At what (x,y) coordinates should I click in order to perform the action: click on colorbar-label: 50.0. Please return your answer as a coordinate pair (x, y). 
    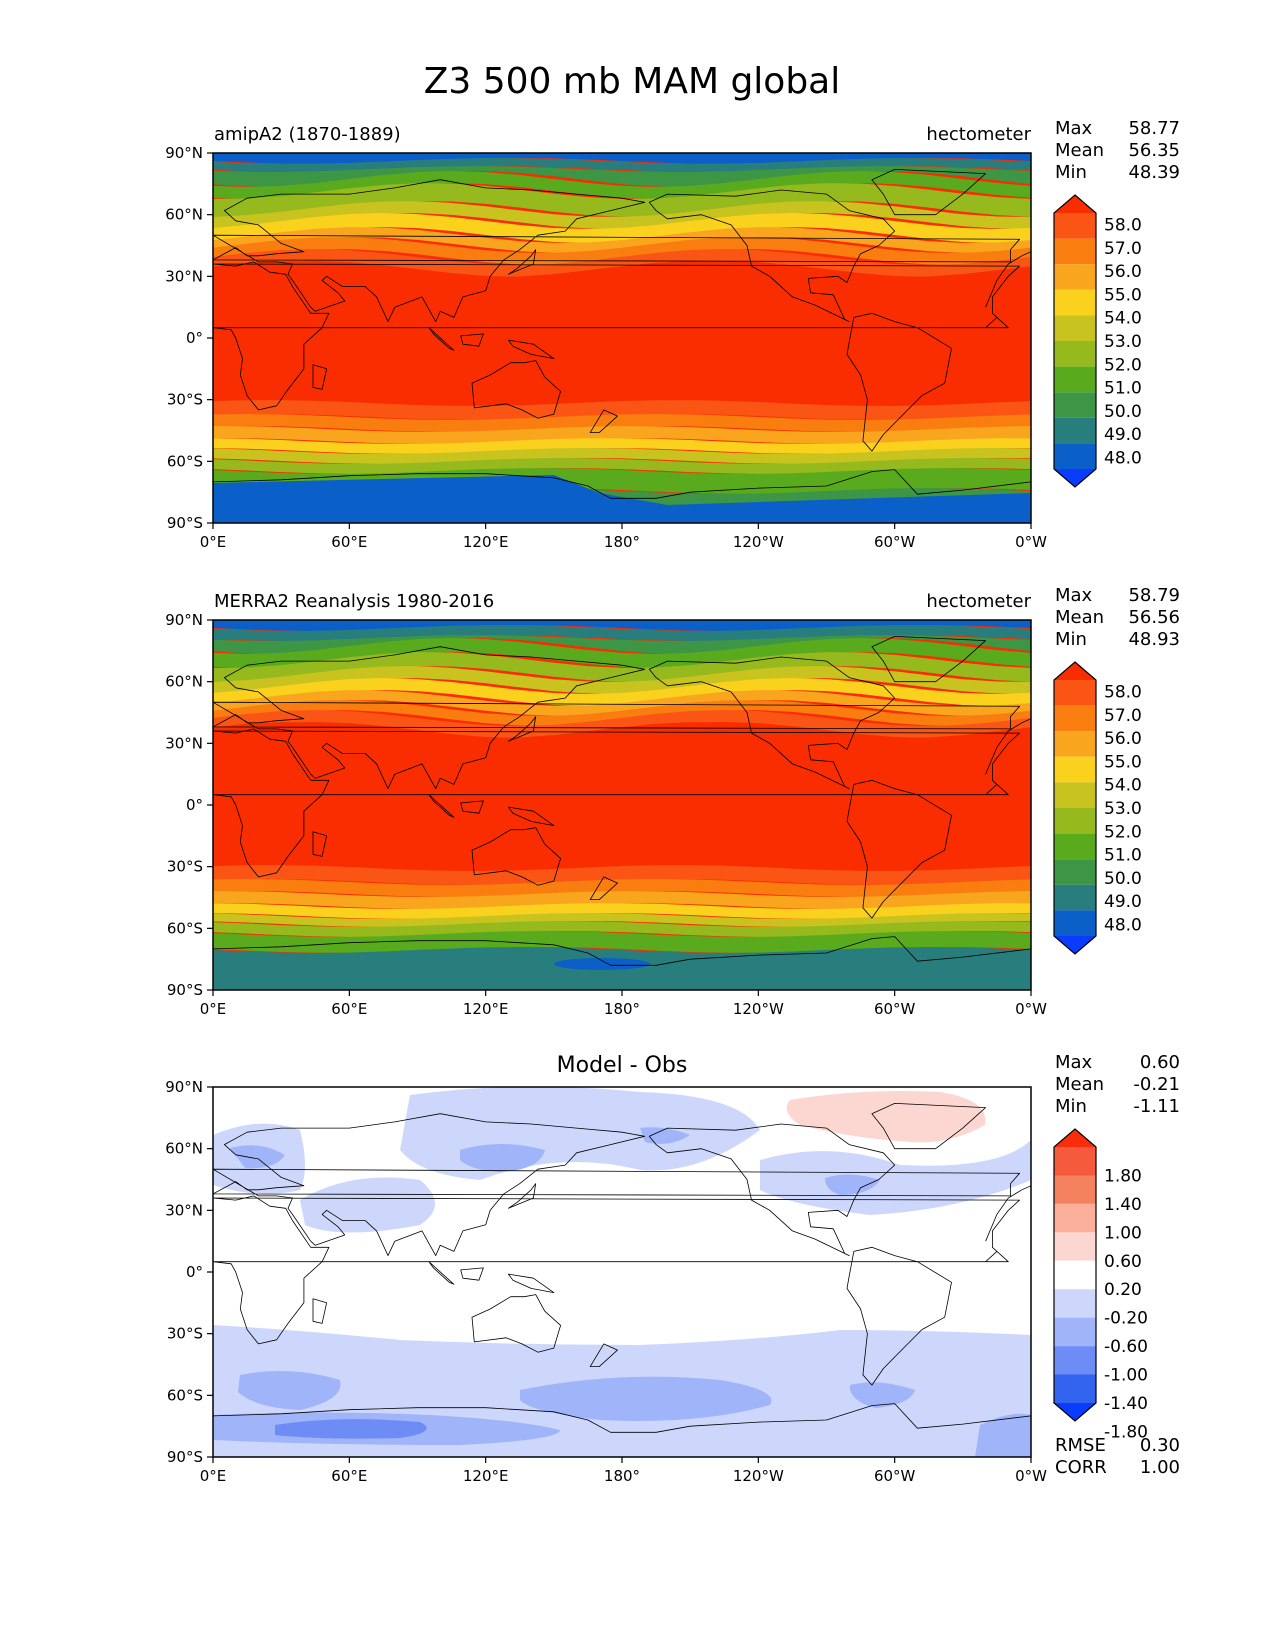
    Looking at the image, I should click on (1123, 412).